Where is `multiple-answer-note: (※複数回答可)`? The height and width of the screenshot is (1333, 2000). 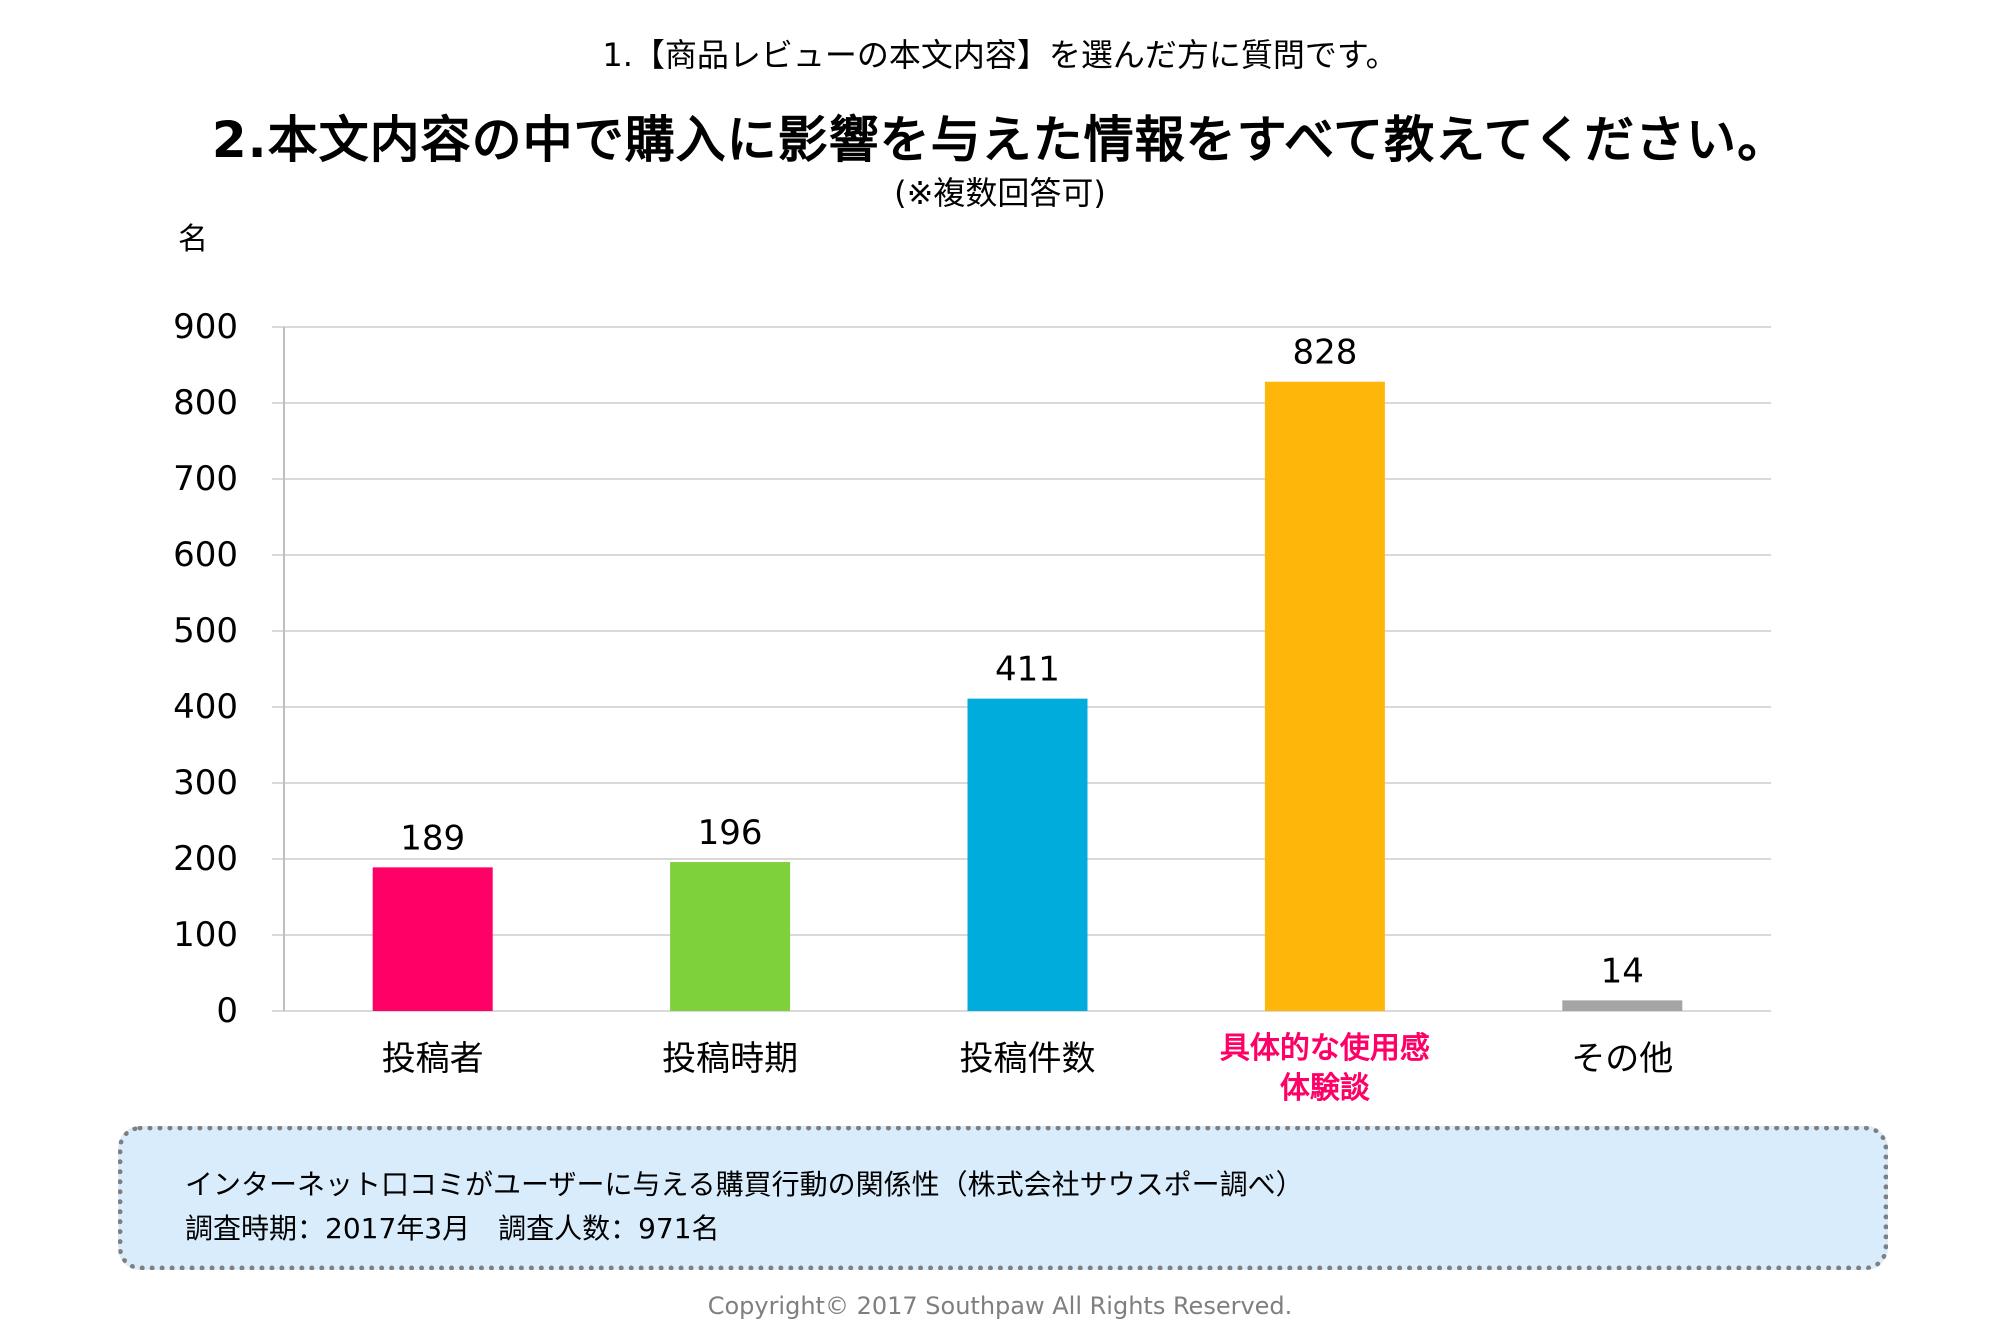 multiple-answer-note: (※複数回答可) is located at coordinates (1000, 193).